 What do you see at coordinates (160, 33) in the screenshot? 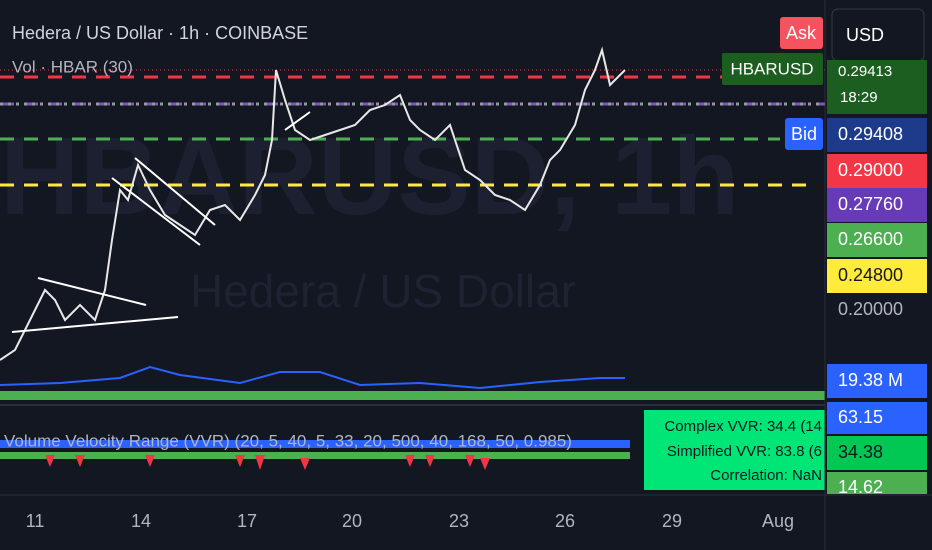
I see `chart-title: Hedera / US Dollar · 1h · COINBASE` at bounding box center [160, 33].